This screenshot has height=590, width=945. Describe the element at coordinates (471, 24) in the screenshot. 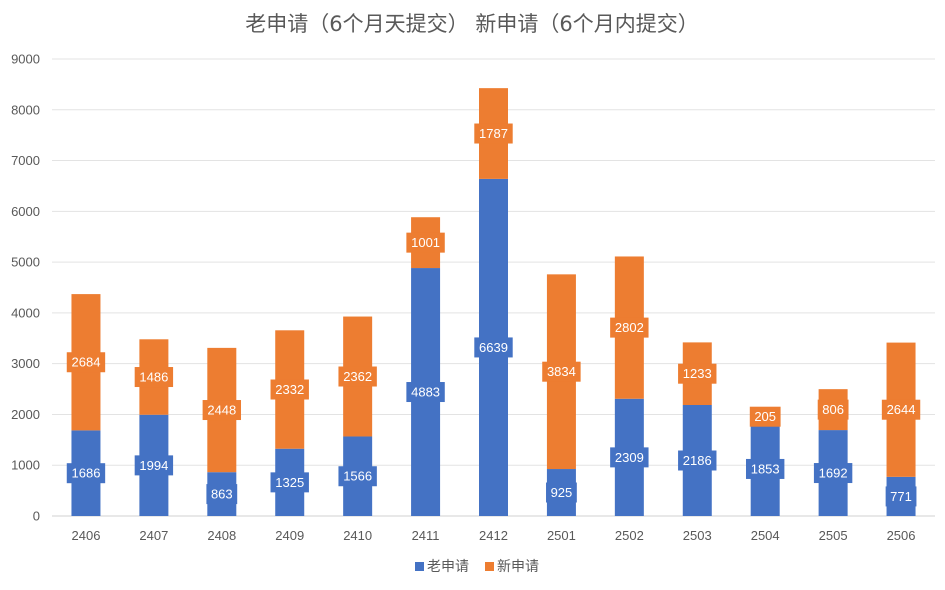

I see `chart-title: 老申请（6个月天提交） 新申请（6个月内提交）` at that location.